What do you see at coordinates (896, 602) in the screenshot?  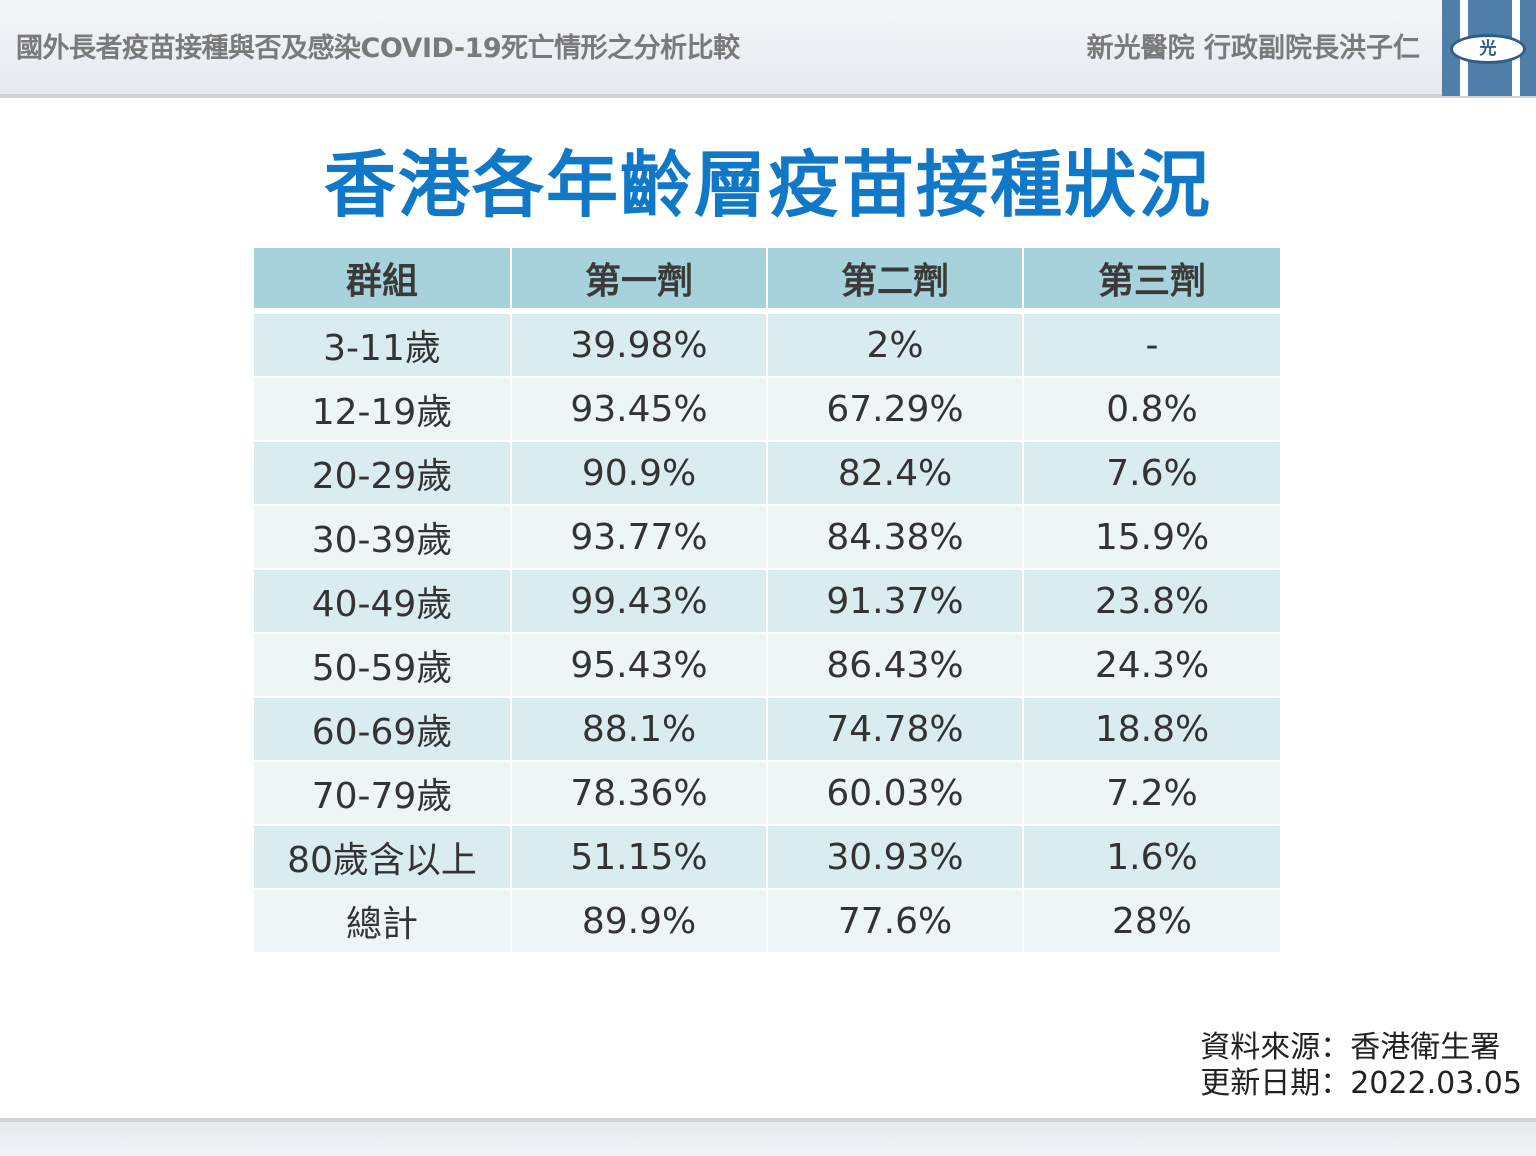 I see `dose2-cell: 91.37%` at bounding box center [896, 602].